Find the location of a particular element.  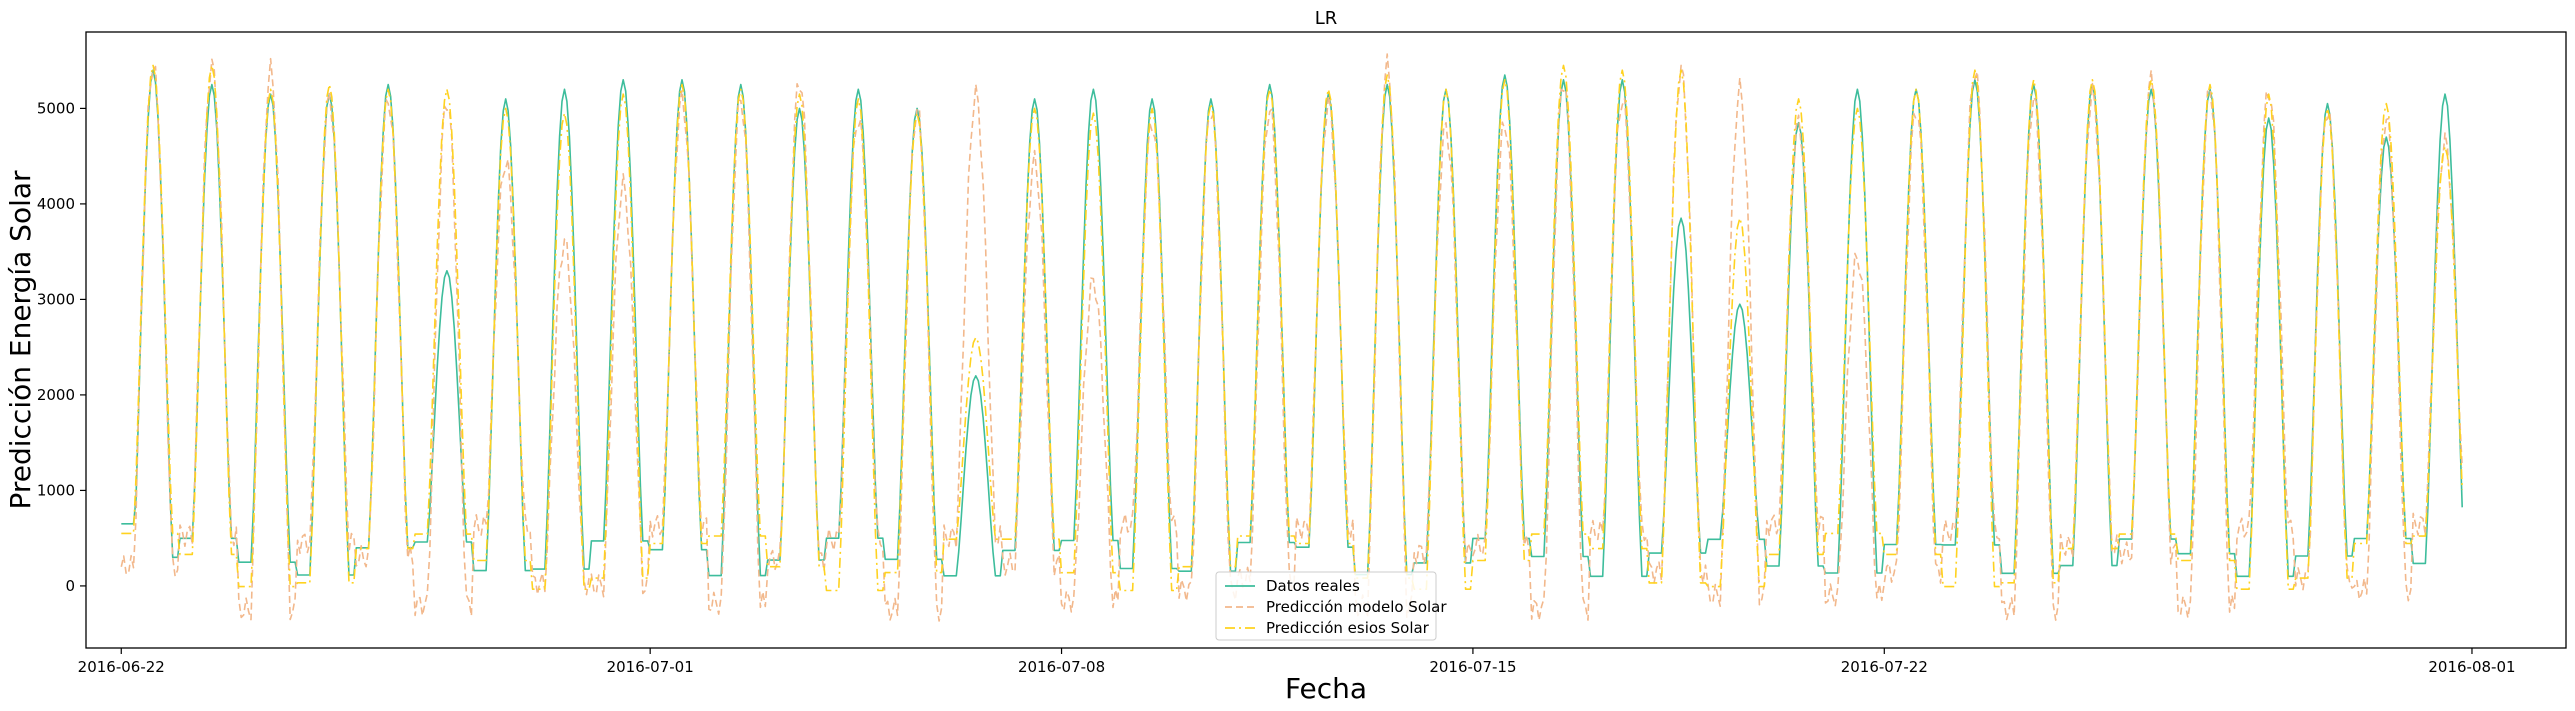

y-tick-label: 4000 is located at coordinates (56, 204).